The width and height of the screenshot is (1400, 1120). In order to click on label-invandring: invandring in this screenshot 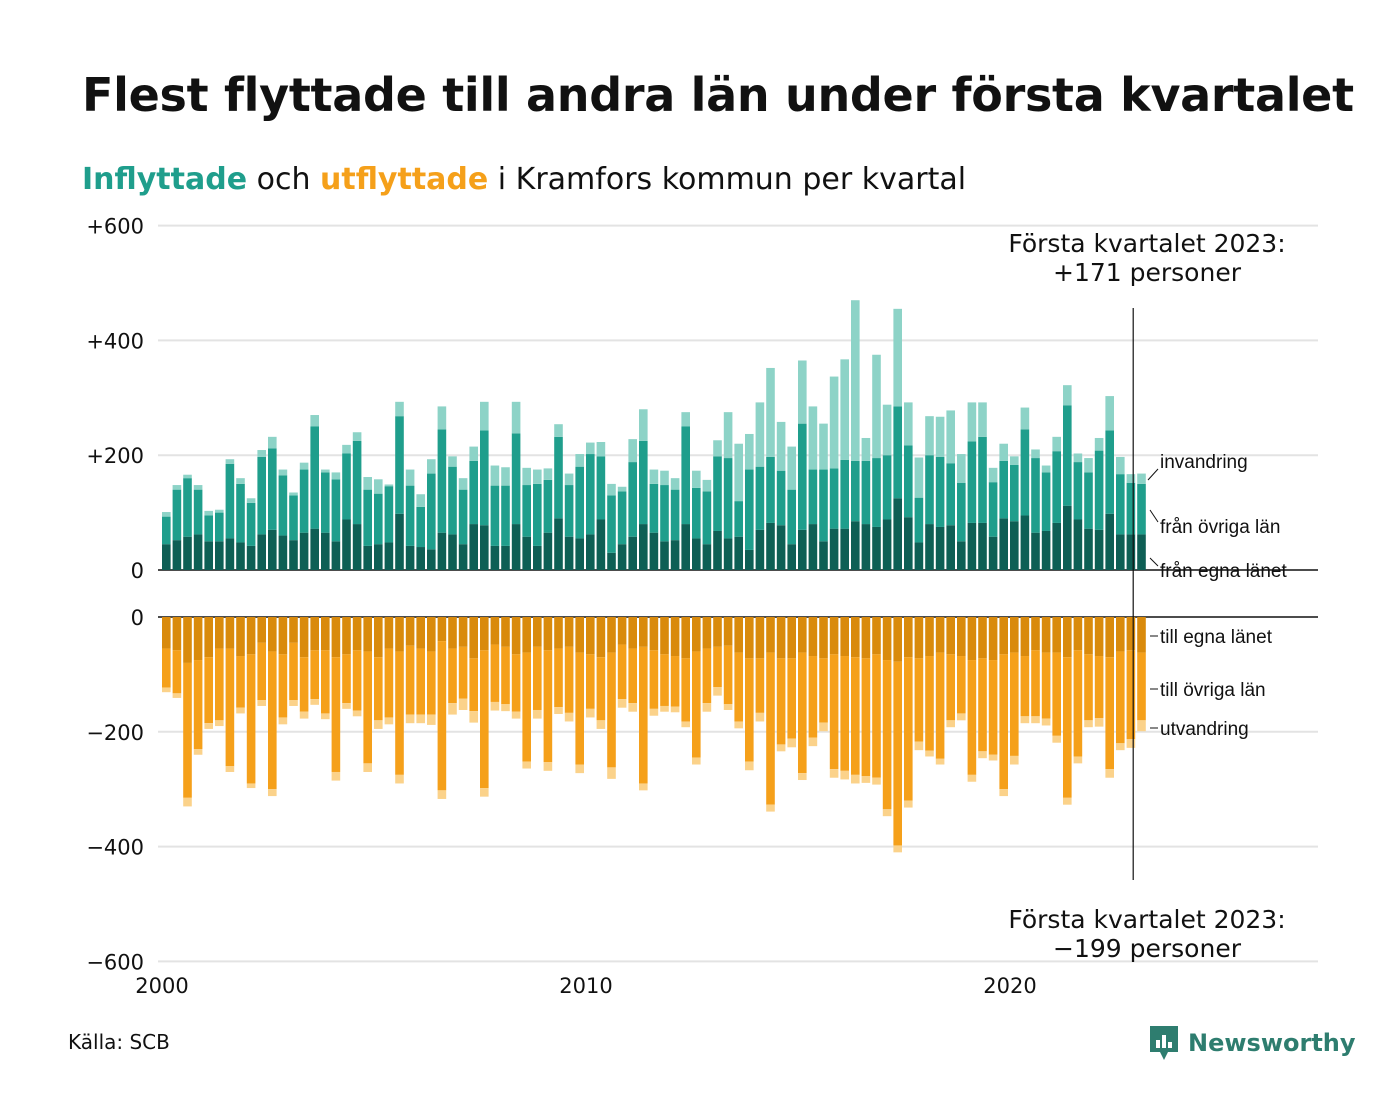, I will do `click(1204, 462)`.